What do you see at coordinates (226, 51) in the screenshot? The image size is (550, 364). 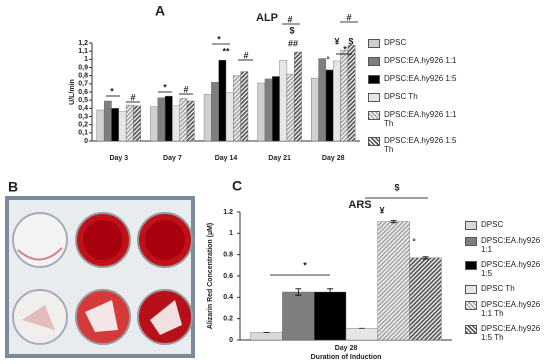 I see `annotation: **` at bounding box center [226, 51].